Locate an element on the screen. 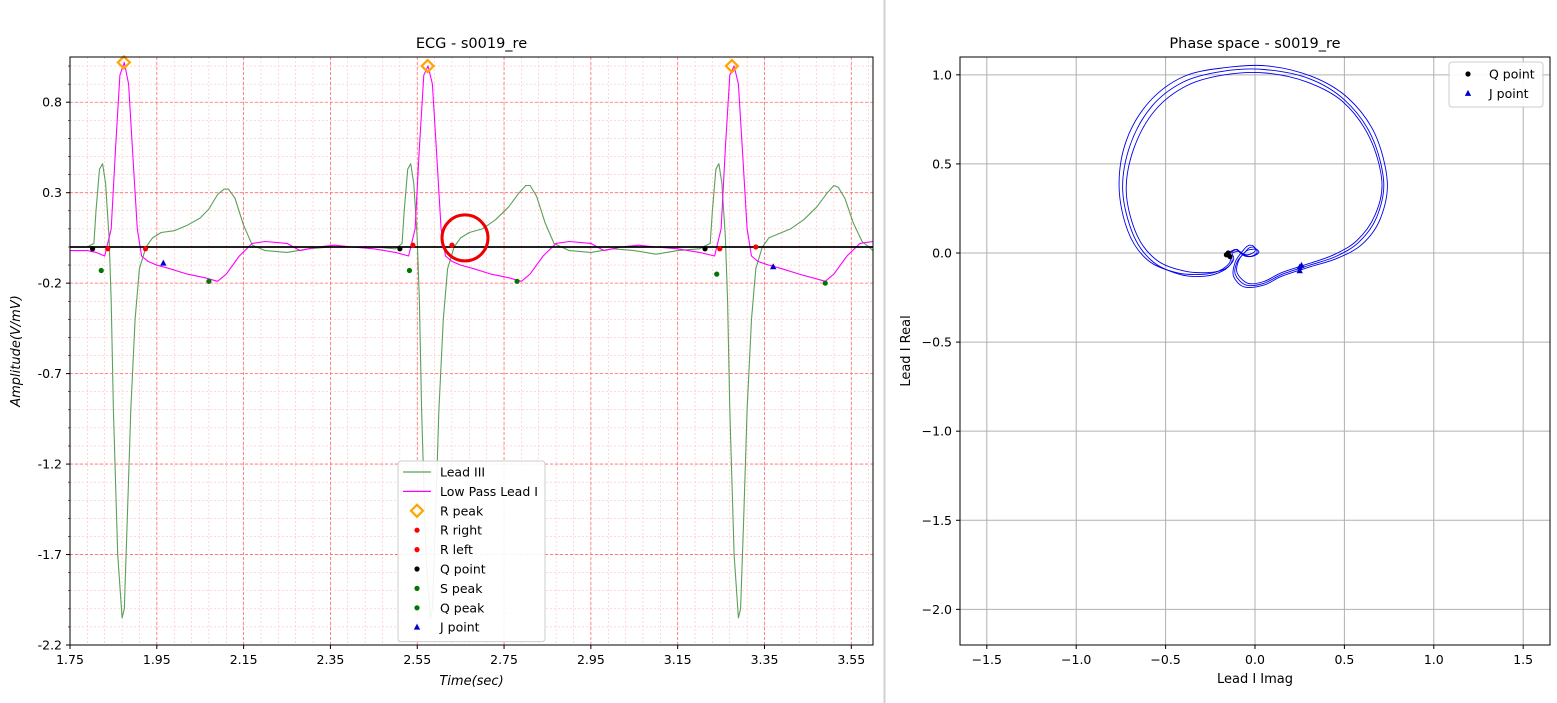 The image size is (1557, 703). ecg-x-tick-label: 3.35 is located at coordinates (765, 659).